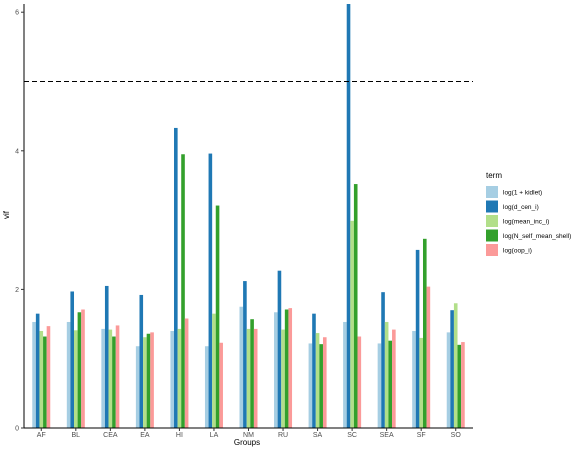 This screenshot has height=454, width=581. What do you see at coordinates (179, 278) in the screenshot?
I see `bar-group-hi` at bounding box center [179, 278].